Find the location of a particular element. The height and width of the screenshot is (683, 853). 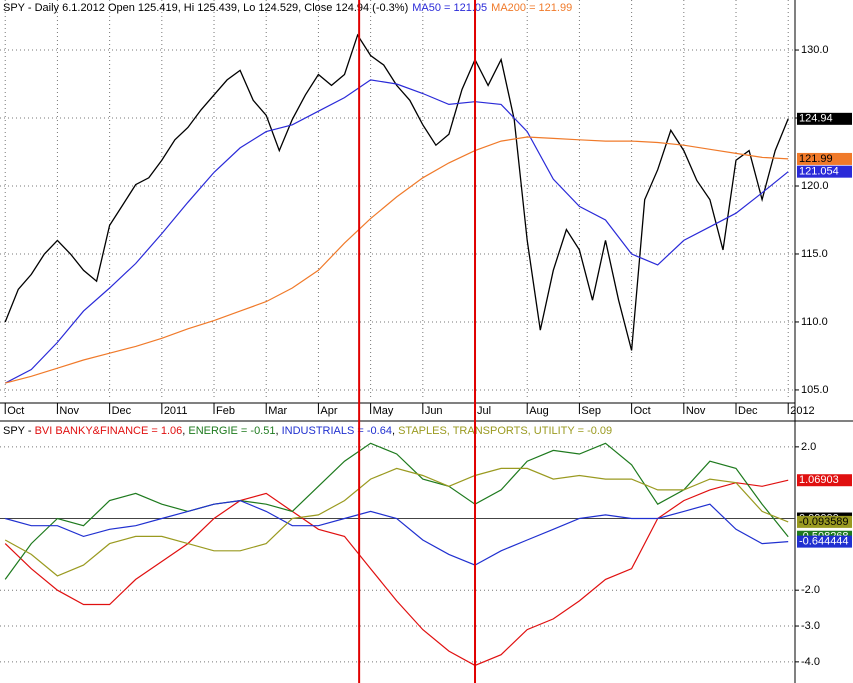

value-box-label: 121.054 is located at coordinates (819, 172).